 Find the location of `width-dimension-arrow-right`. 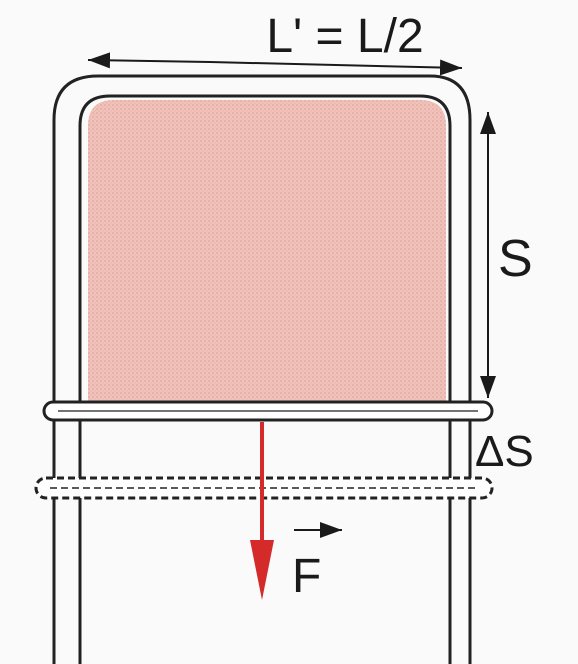

width-dimension-arrow-right is located at coordinates (336, 67).